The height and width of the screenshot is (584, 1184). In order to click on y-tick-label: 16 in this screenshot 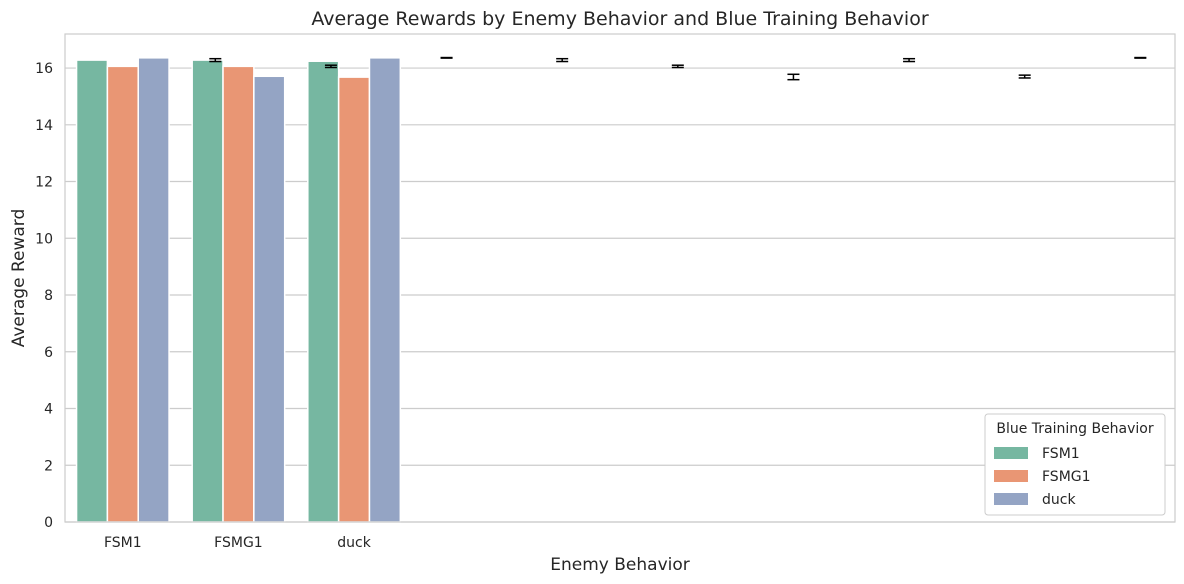, I will do `click(44, 69)`.